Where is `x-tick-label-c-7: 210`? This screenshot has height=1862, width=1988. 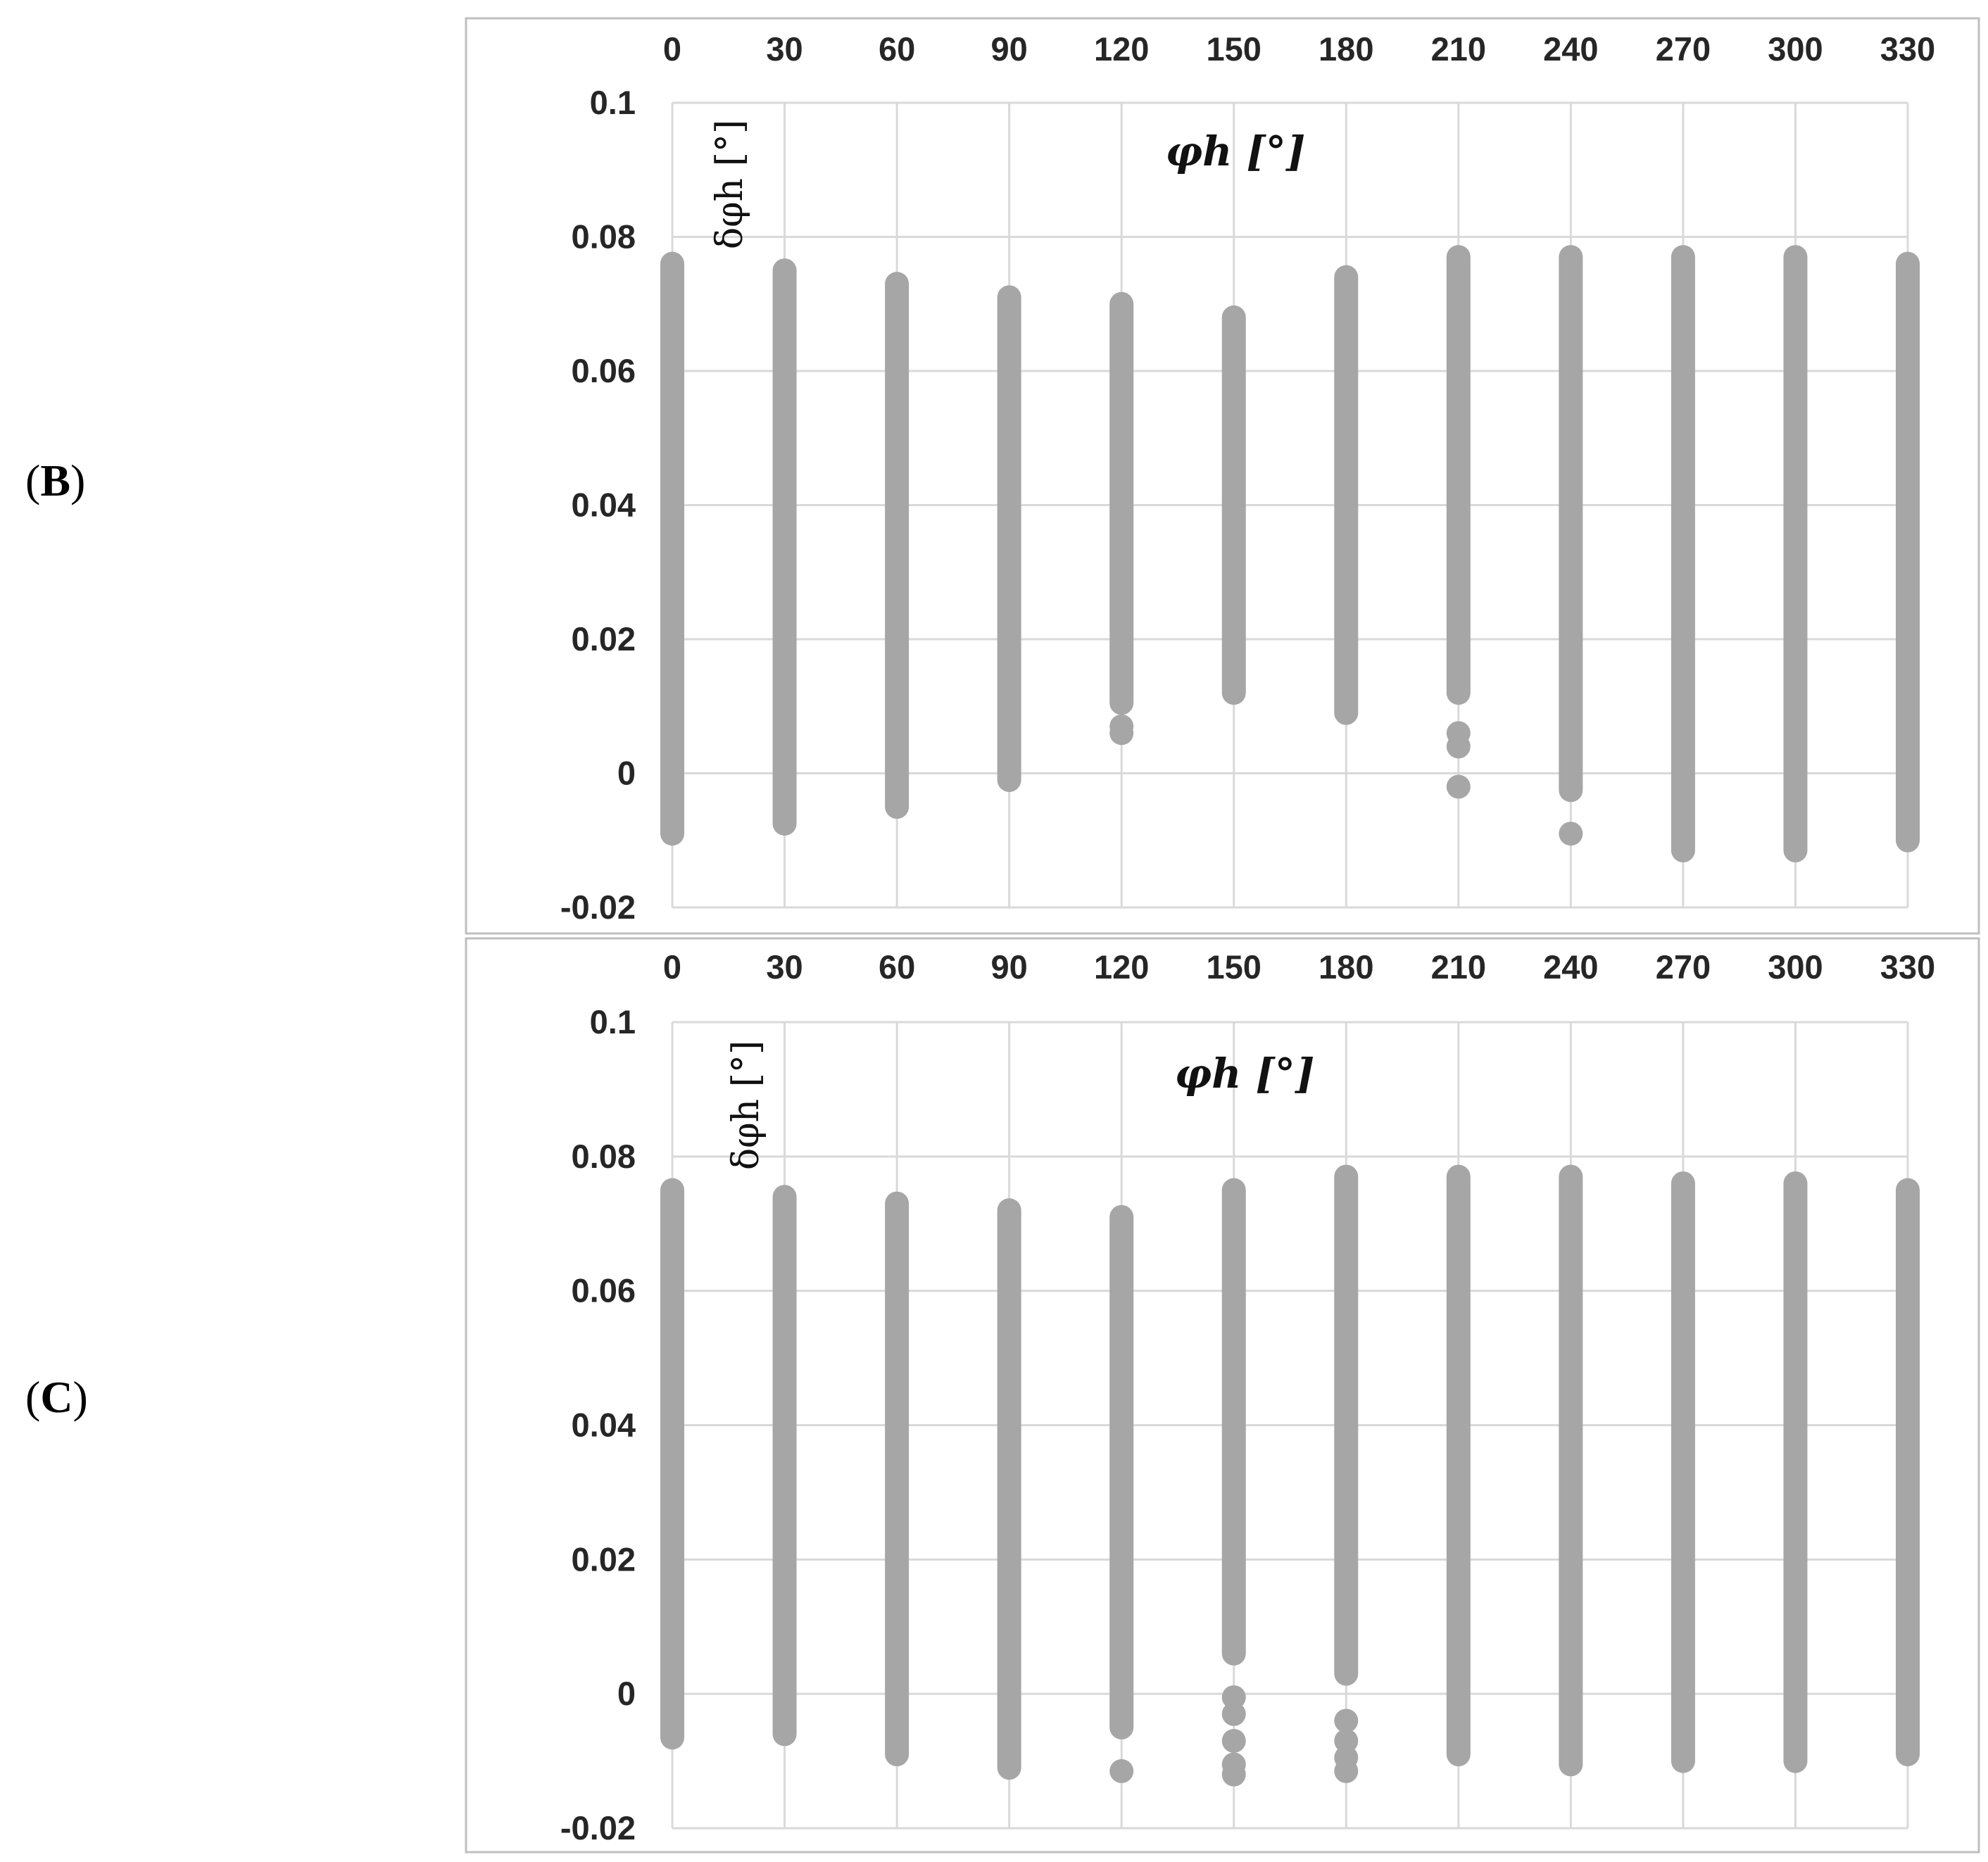
x-tick-label-c-7: 210 is located at coordinates (1459, 967).